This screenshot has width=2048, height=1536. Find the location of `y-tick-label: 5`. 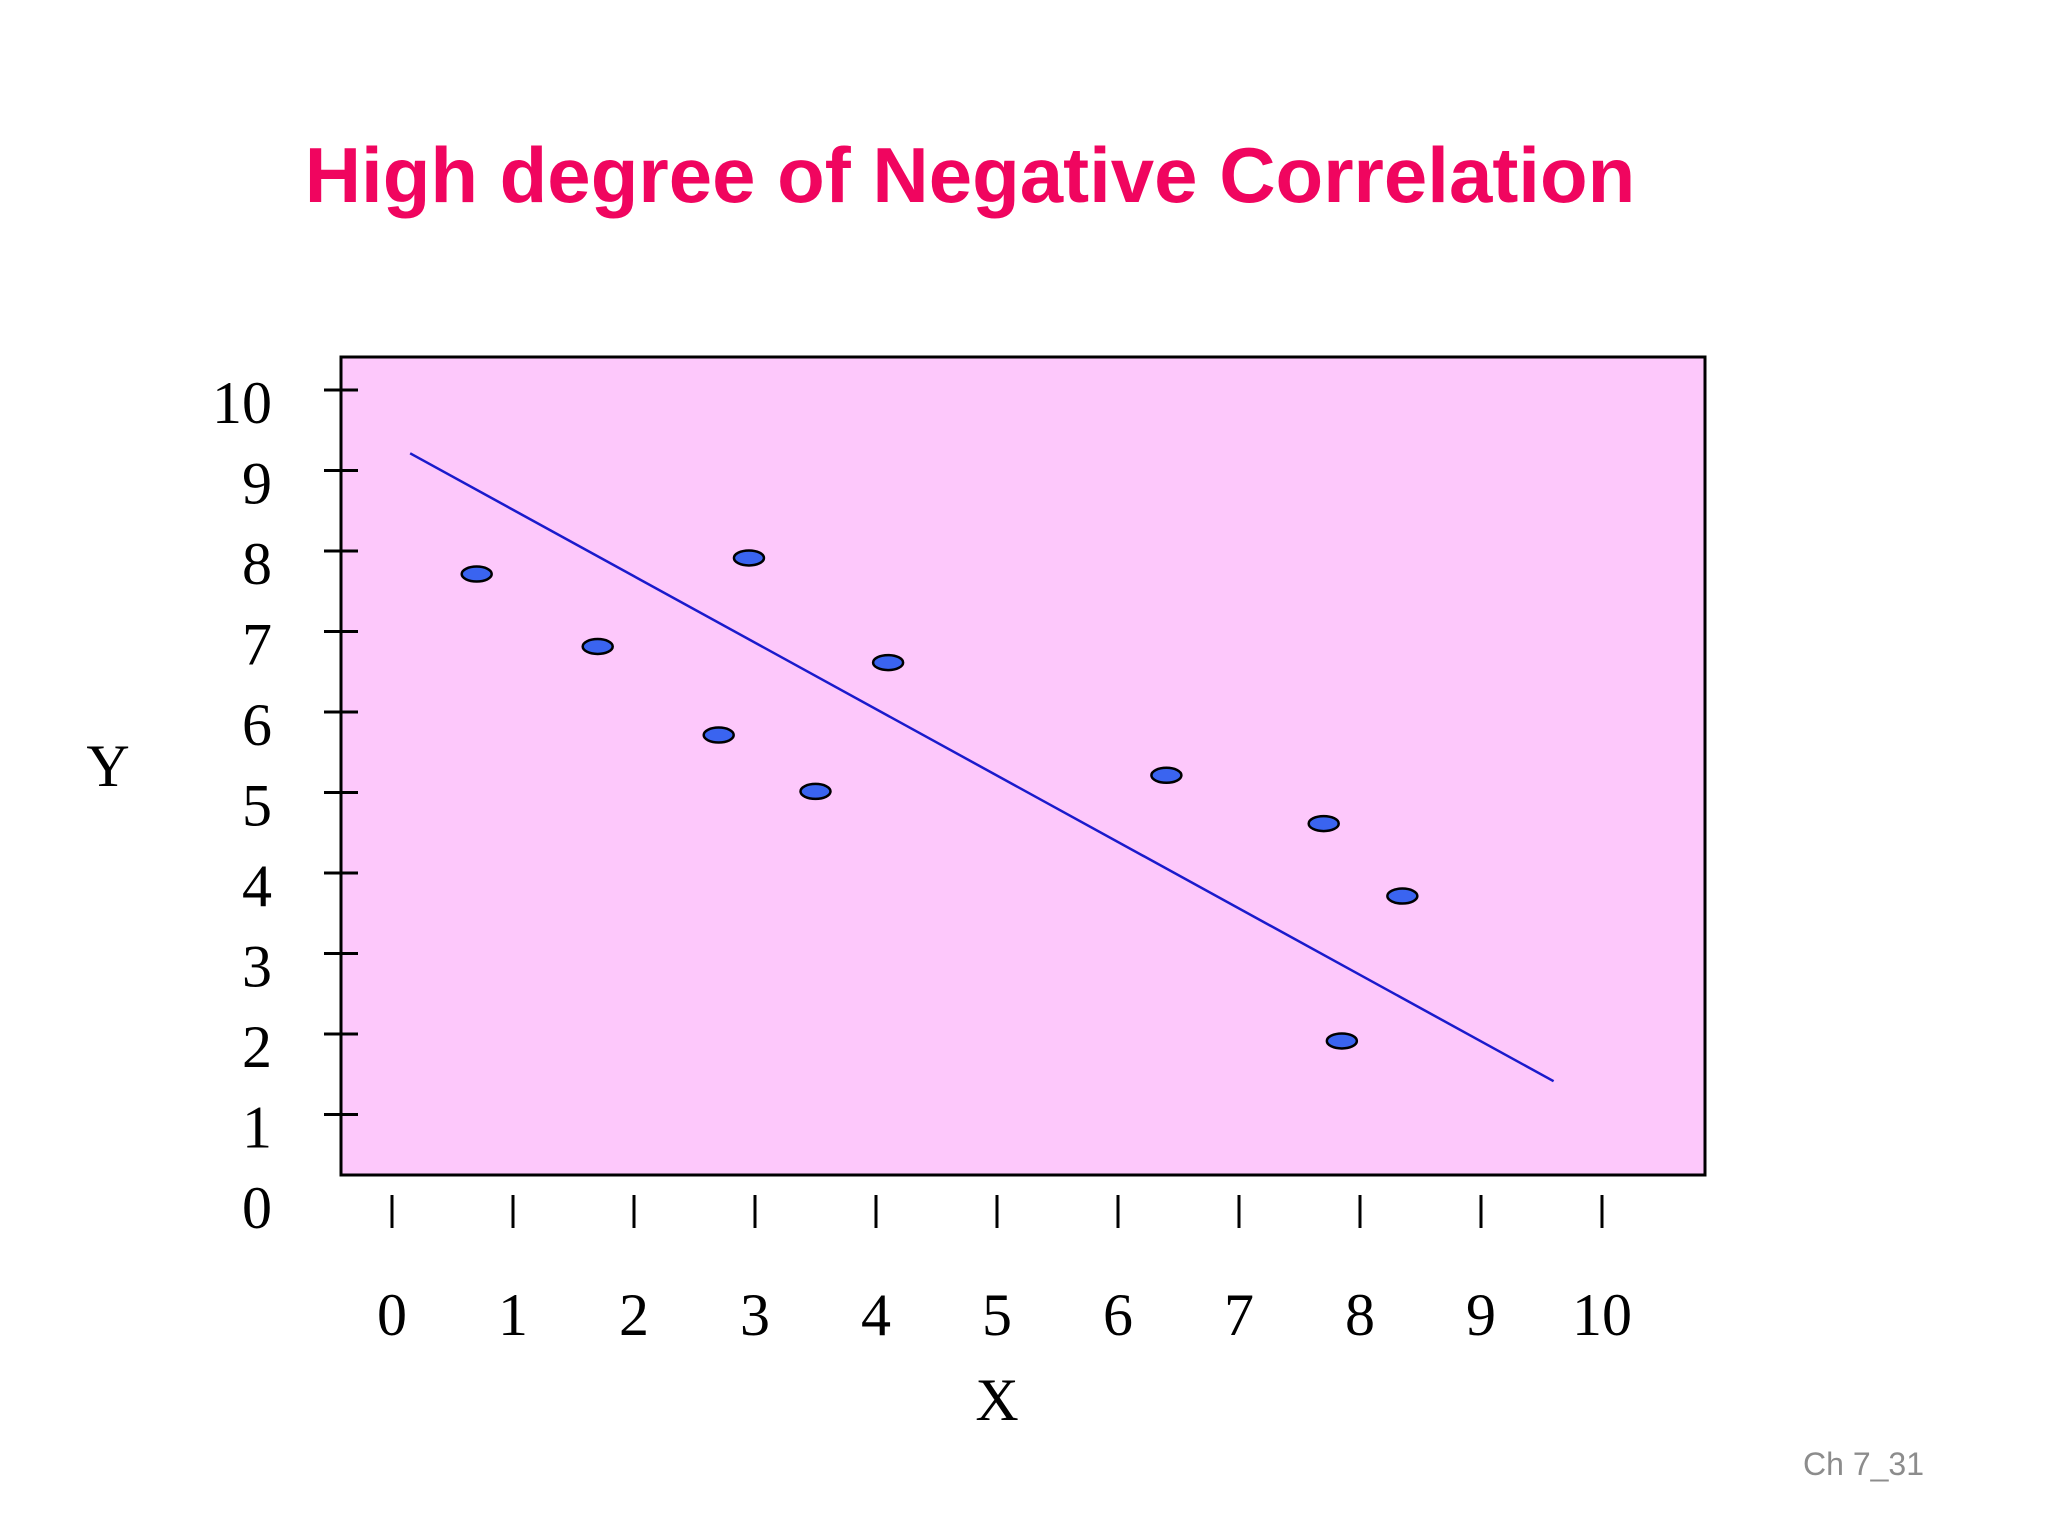

y-tick-label: 5 is located at coordinates (257, 805).